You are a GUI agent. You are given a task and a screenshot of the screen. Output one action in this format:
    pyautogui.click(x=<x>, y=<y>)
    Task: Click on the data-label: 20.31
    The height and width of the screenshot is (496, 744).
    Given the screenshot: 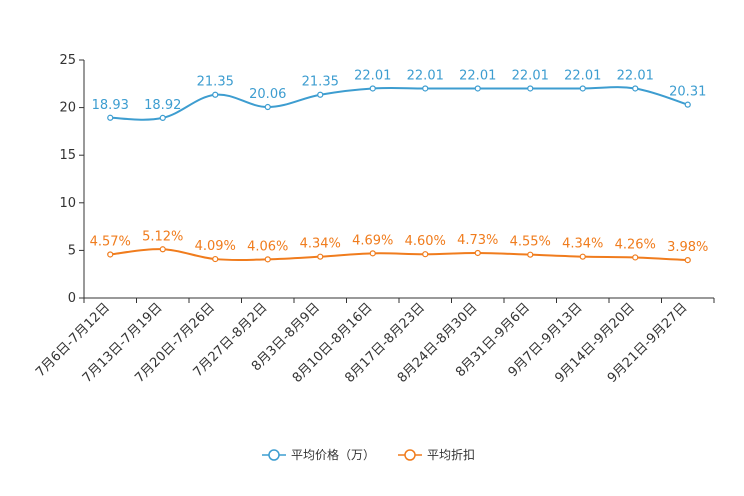 What is the action you would take?
    pyautogui.click(x=687, y=92)
    